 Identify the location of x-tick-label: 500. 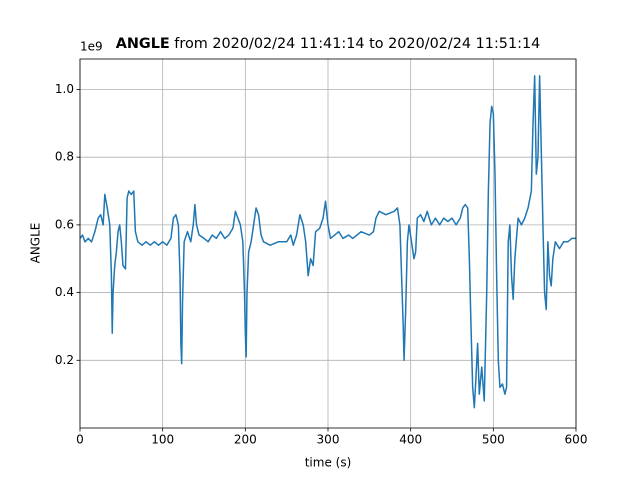
(493, 440).